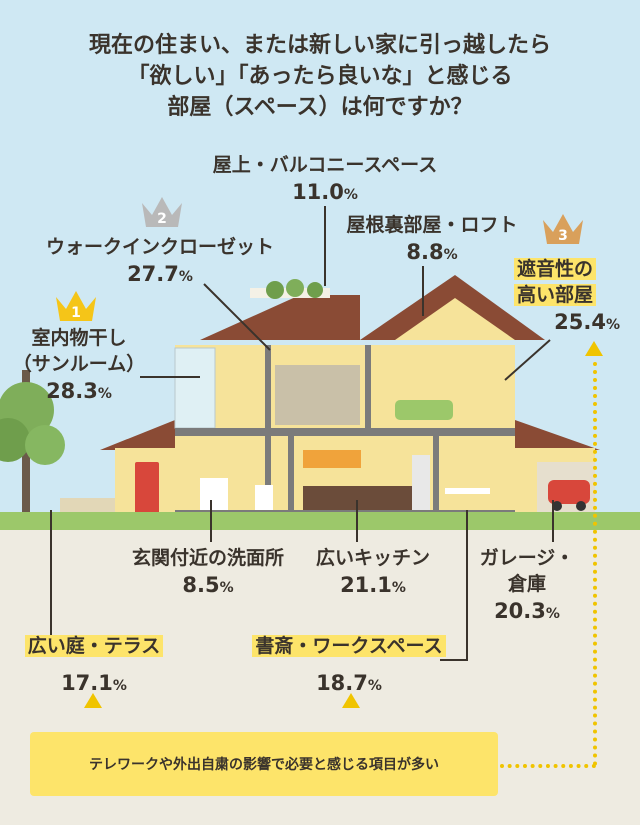 This screenshot has width=640, height=825. I want to click on attic-unit: %, so click(450, 255).